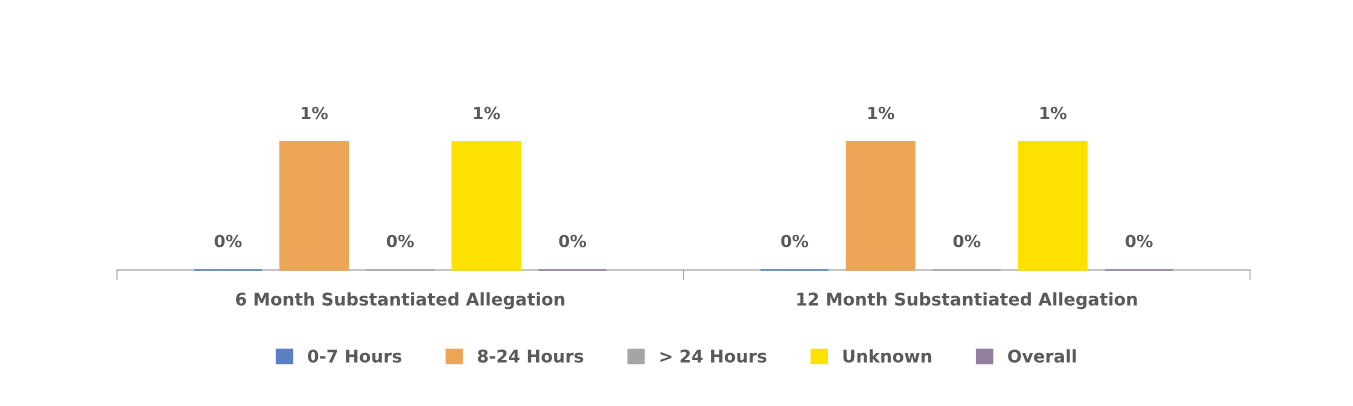 The height and width of the screenshot is (406, 1353). What do you see at coordinates (354, 356) in the screenshot?
I see `legend-label: 0-7 Hours` at bounding box center [354, 356].